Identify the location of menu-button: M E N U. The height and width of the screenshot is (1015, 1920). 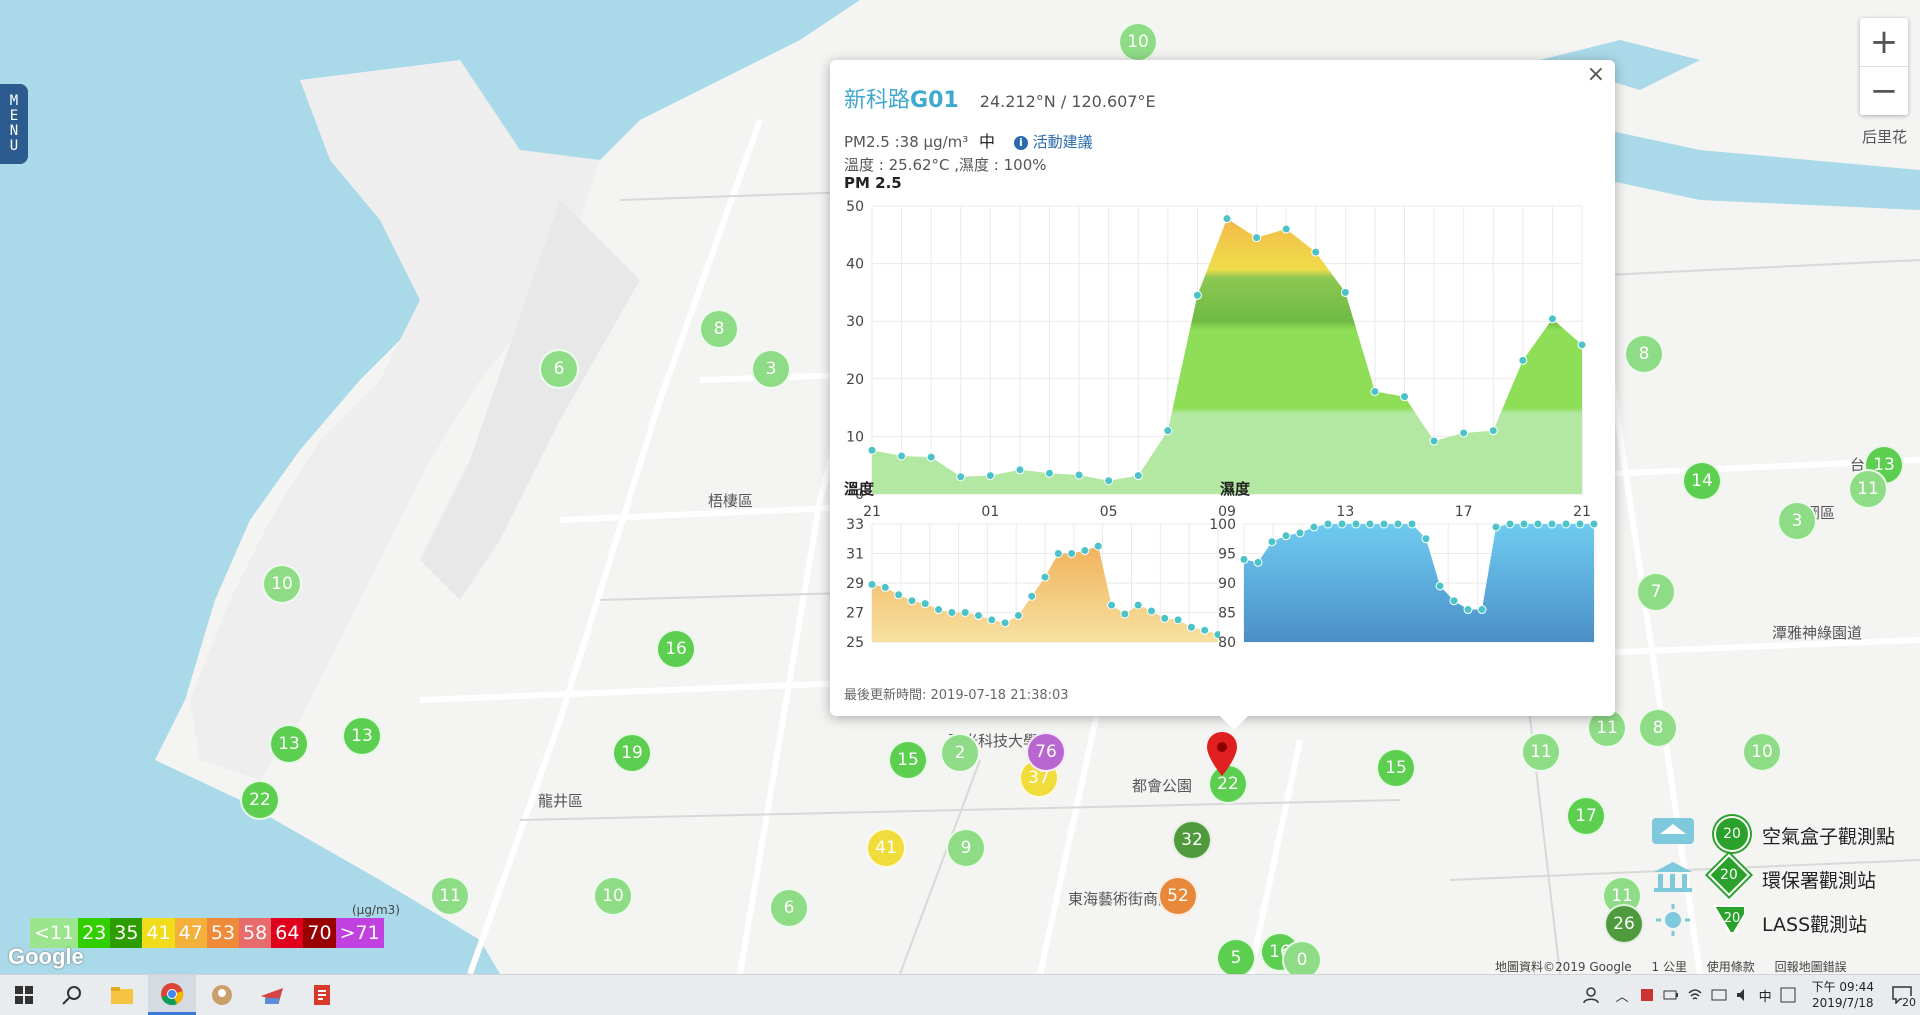
(14, 124).